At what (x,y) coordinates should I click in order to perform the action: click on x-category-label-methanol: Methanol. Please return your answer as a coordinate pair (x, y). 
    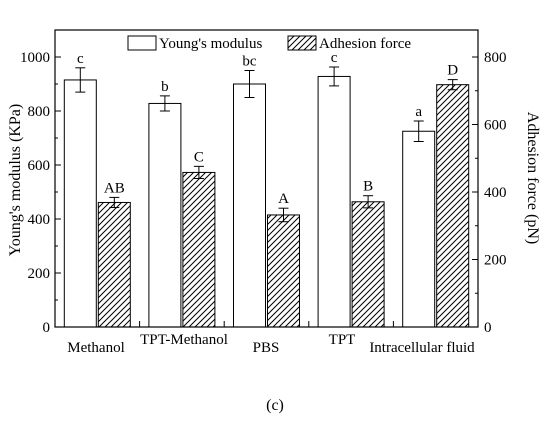
    Looking at the image, I should click on (96, 348).